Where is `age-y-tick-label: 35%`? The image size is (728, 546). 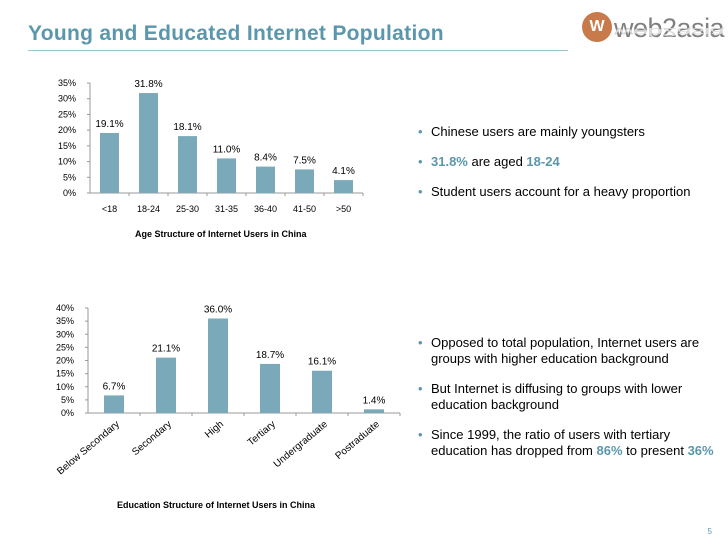
age-y-tick-label: 35% is located at coordinates (67, 83).